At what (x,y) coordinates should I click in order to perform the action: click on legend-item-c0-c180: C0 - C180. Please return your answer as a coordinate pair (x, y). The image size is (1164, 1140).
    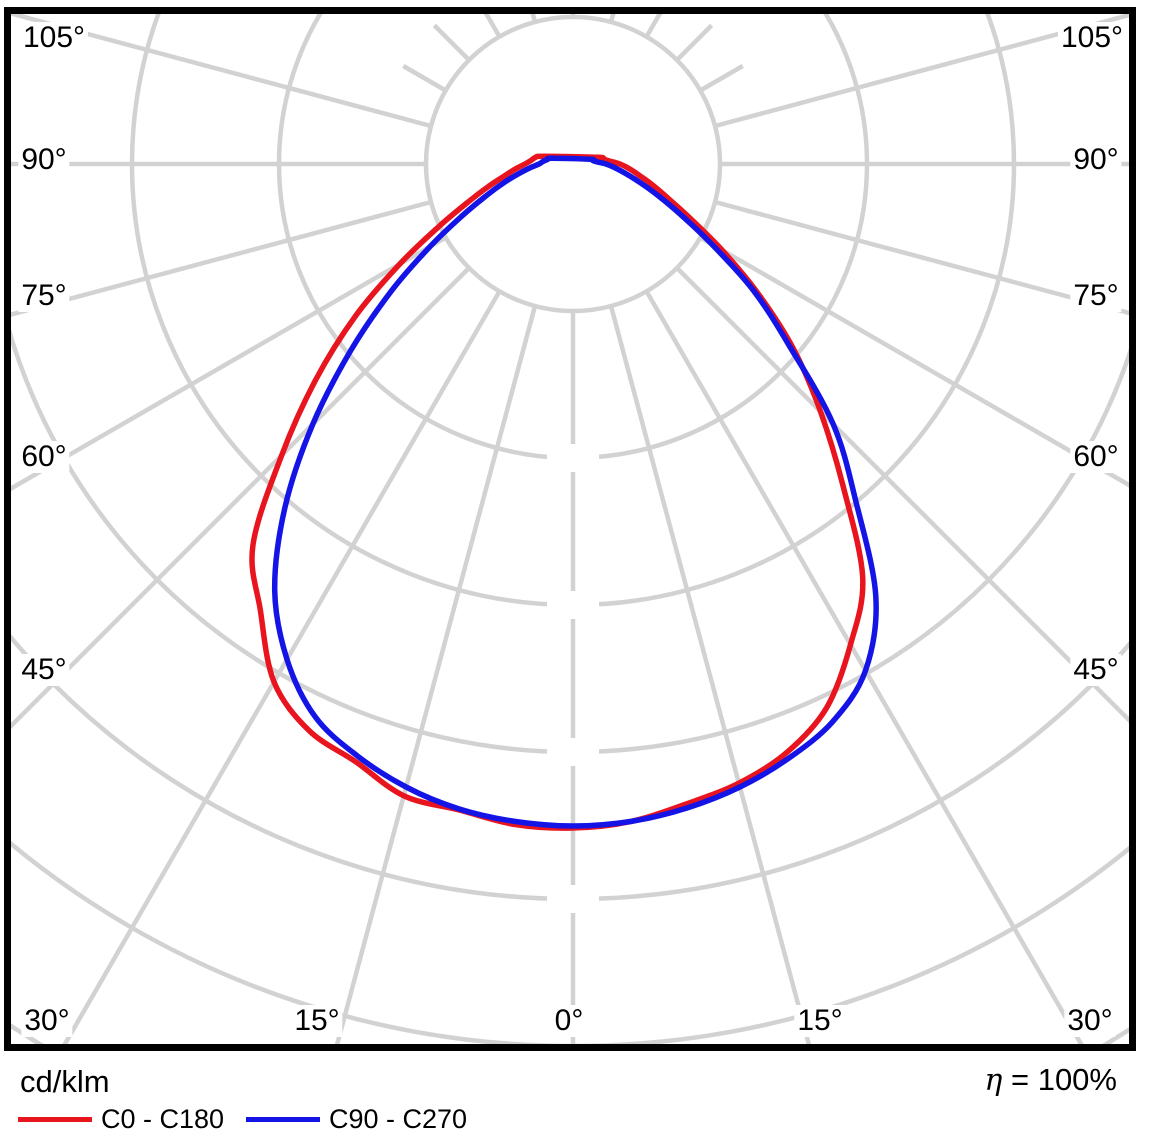
    Looking at the image, I should click on (121, 1119).